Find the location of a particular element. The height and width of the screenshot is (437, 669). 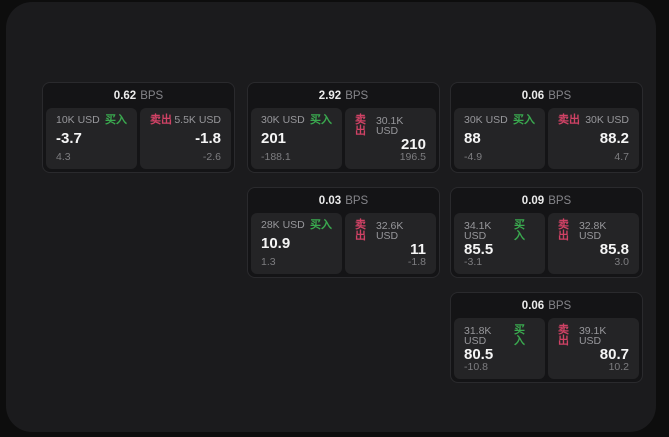

buy-price: 10.9 is located at coordinates (276, 244).